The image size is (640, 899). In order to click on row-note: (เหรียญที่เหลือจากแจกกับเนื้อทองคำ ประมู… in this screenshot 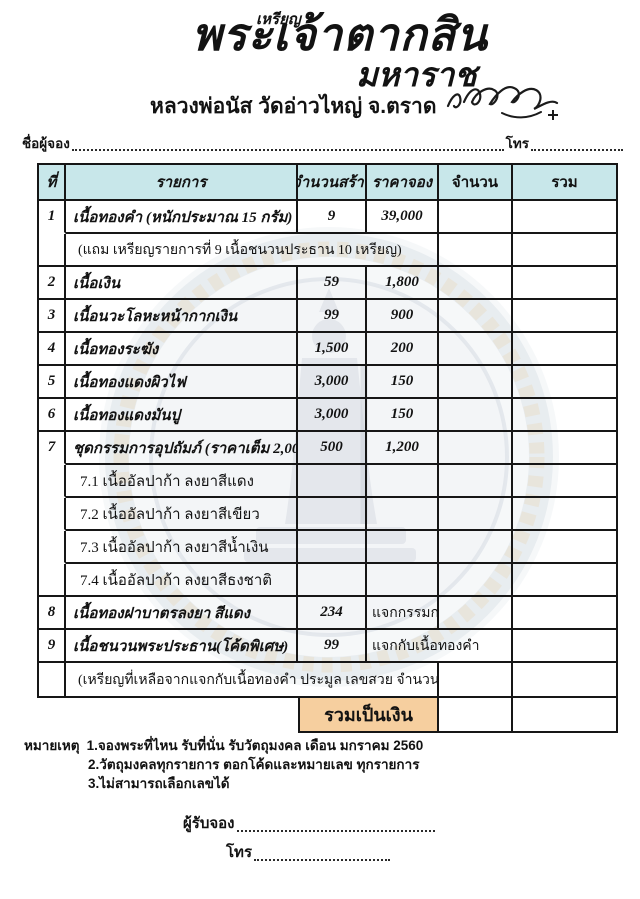, I will do `click(252, 679)`.